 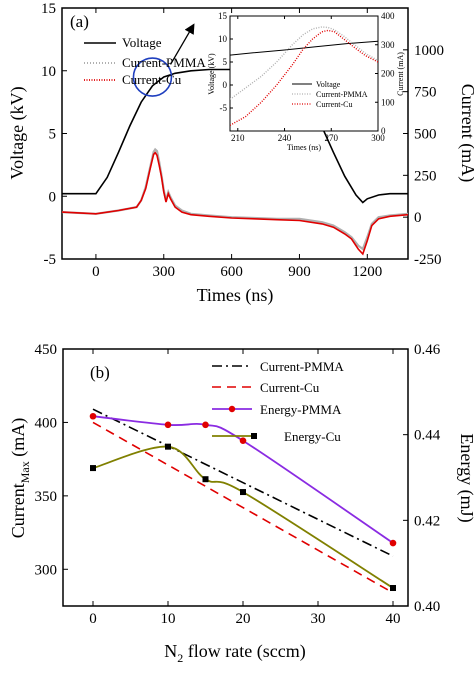 I want to click on ylabel-main: Current, so click(x=18, y=510).